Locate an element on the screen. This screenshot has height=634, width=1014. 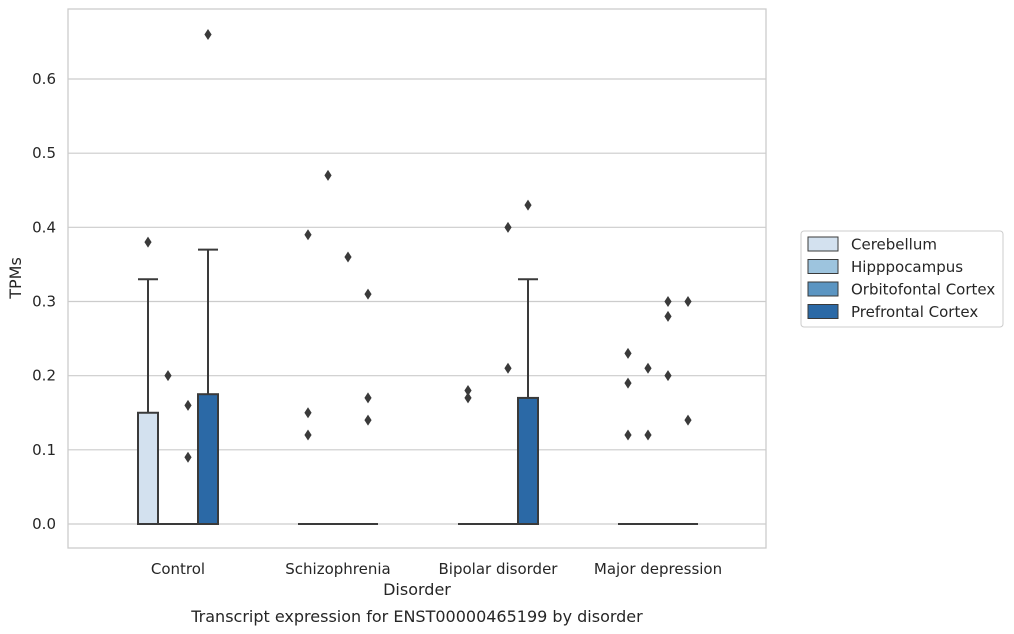
y-tick-label: 0.0 is located at coordinates (44, 524).